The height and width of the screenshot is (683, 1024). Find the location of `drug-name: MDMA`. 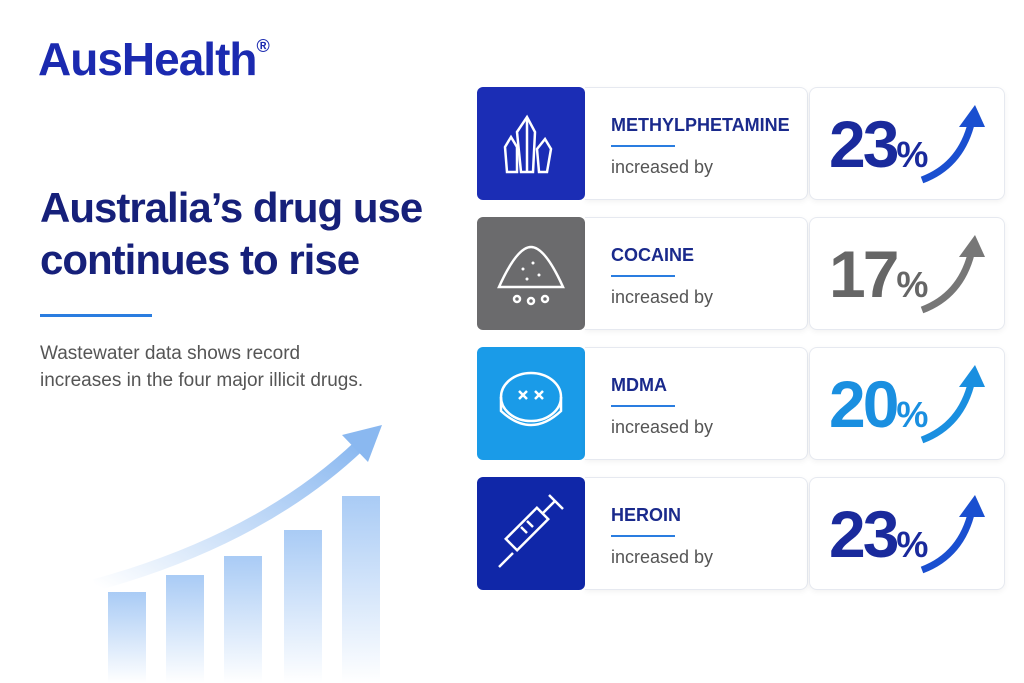

drug-name: MDMA is located at coordinates (639, 385).